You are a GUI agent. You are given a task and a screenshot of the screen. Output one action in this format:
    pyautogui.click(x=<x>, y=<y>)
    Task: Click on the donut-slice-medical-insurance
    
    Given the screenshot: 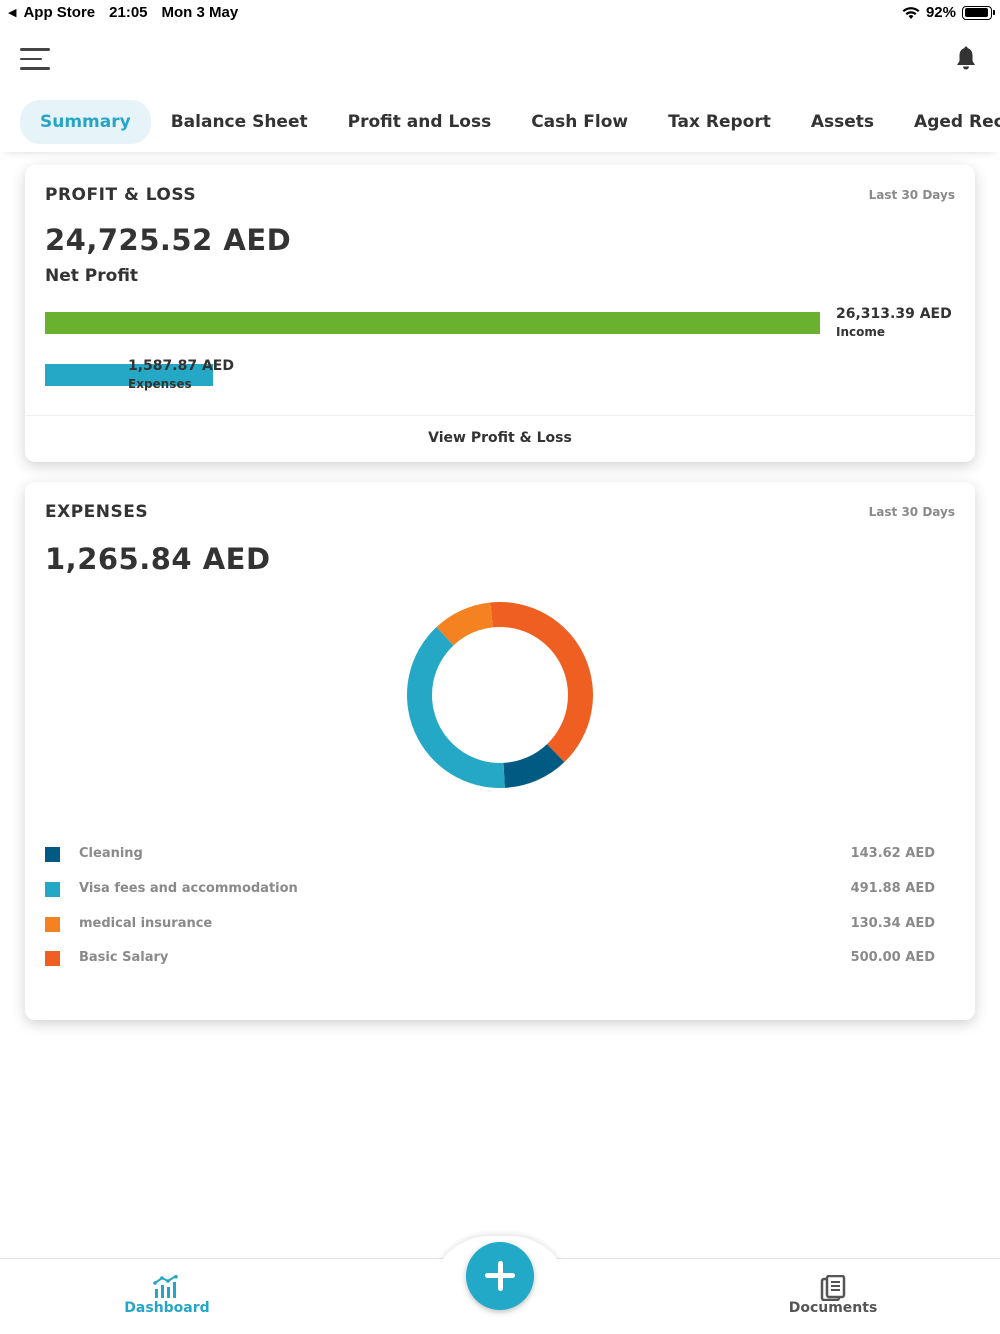 What is the action you would take?
    pyautogui.click(x=464, y=624)
    